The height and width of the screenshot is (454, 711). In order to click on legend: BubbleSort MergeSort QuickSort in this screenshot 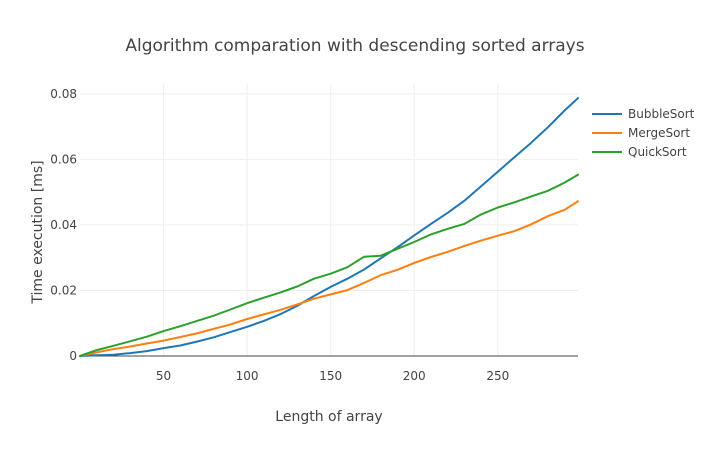, I will do `click(643, 133)`.